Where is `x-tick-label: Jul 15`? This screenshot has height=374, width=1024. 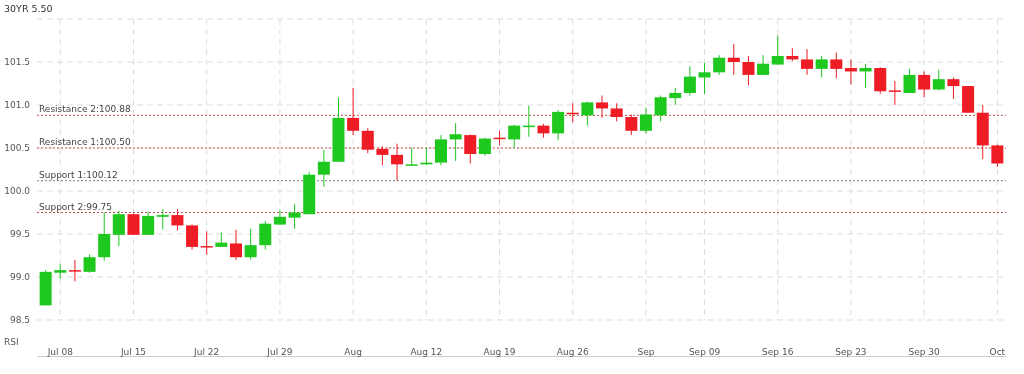
x-tick-label: Jul 15 is located at coordinates (133, 352).